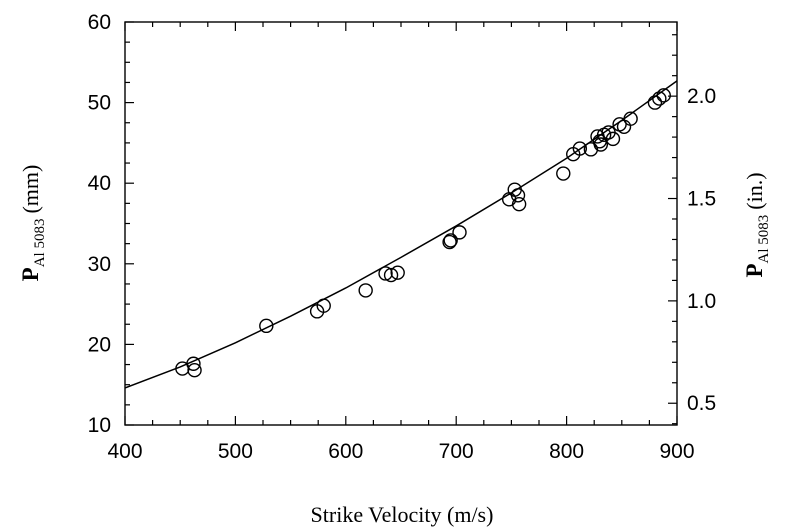  I want to click on y-tick-label: 50, so click(99, 103).